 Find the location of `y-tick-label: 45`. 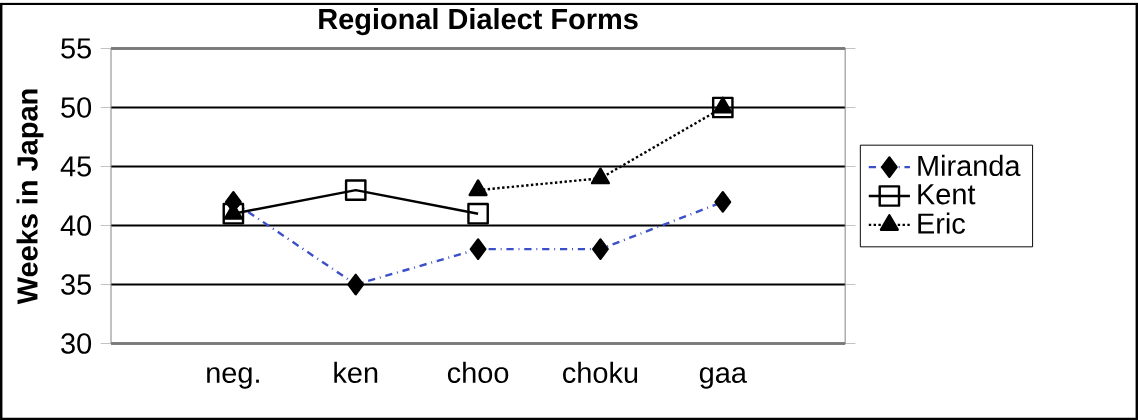

y-tick-label: 45 is located at coordinates (75, 166).